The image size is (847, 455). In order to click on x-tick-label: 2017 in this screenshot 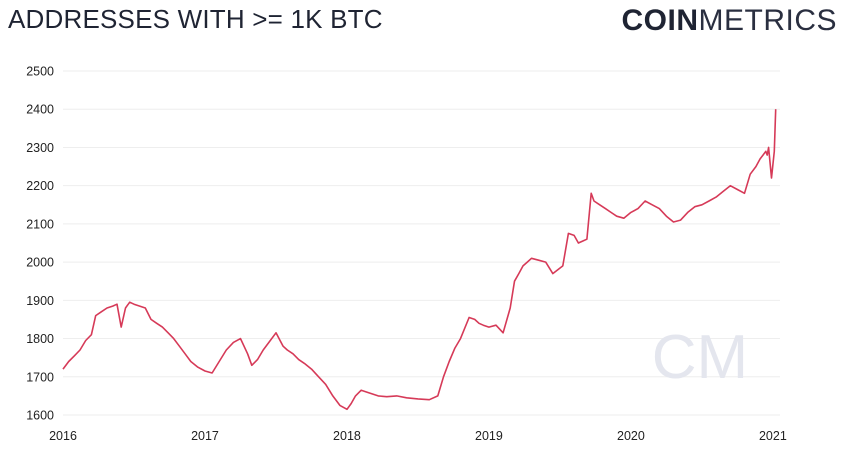, I will do `click(205, 436)`.